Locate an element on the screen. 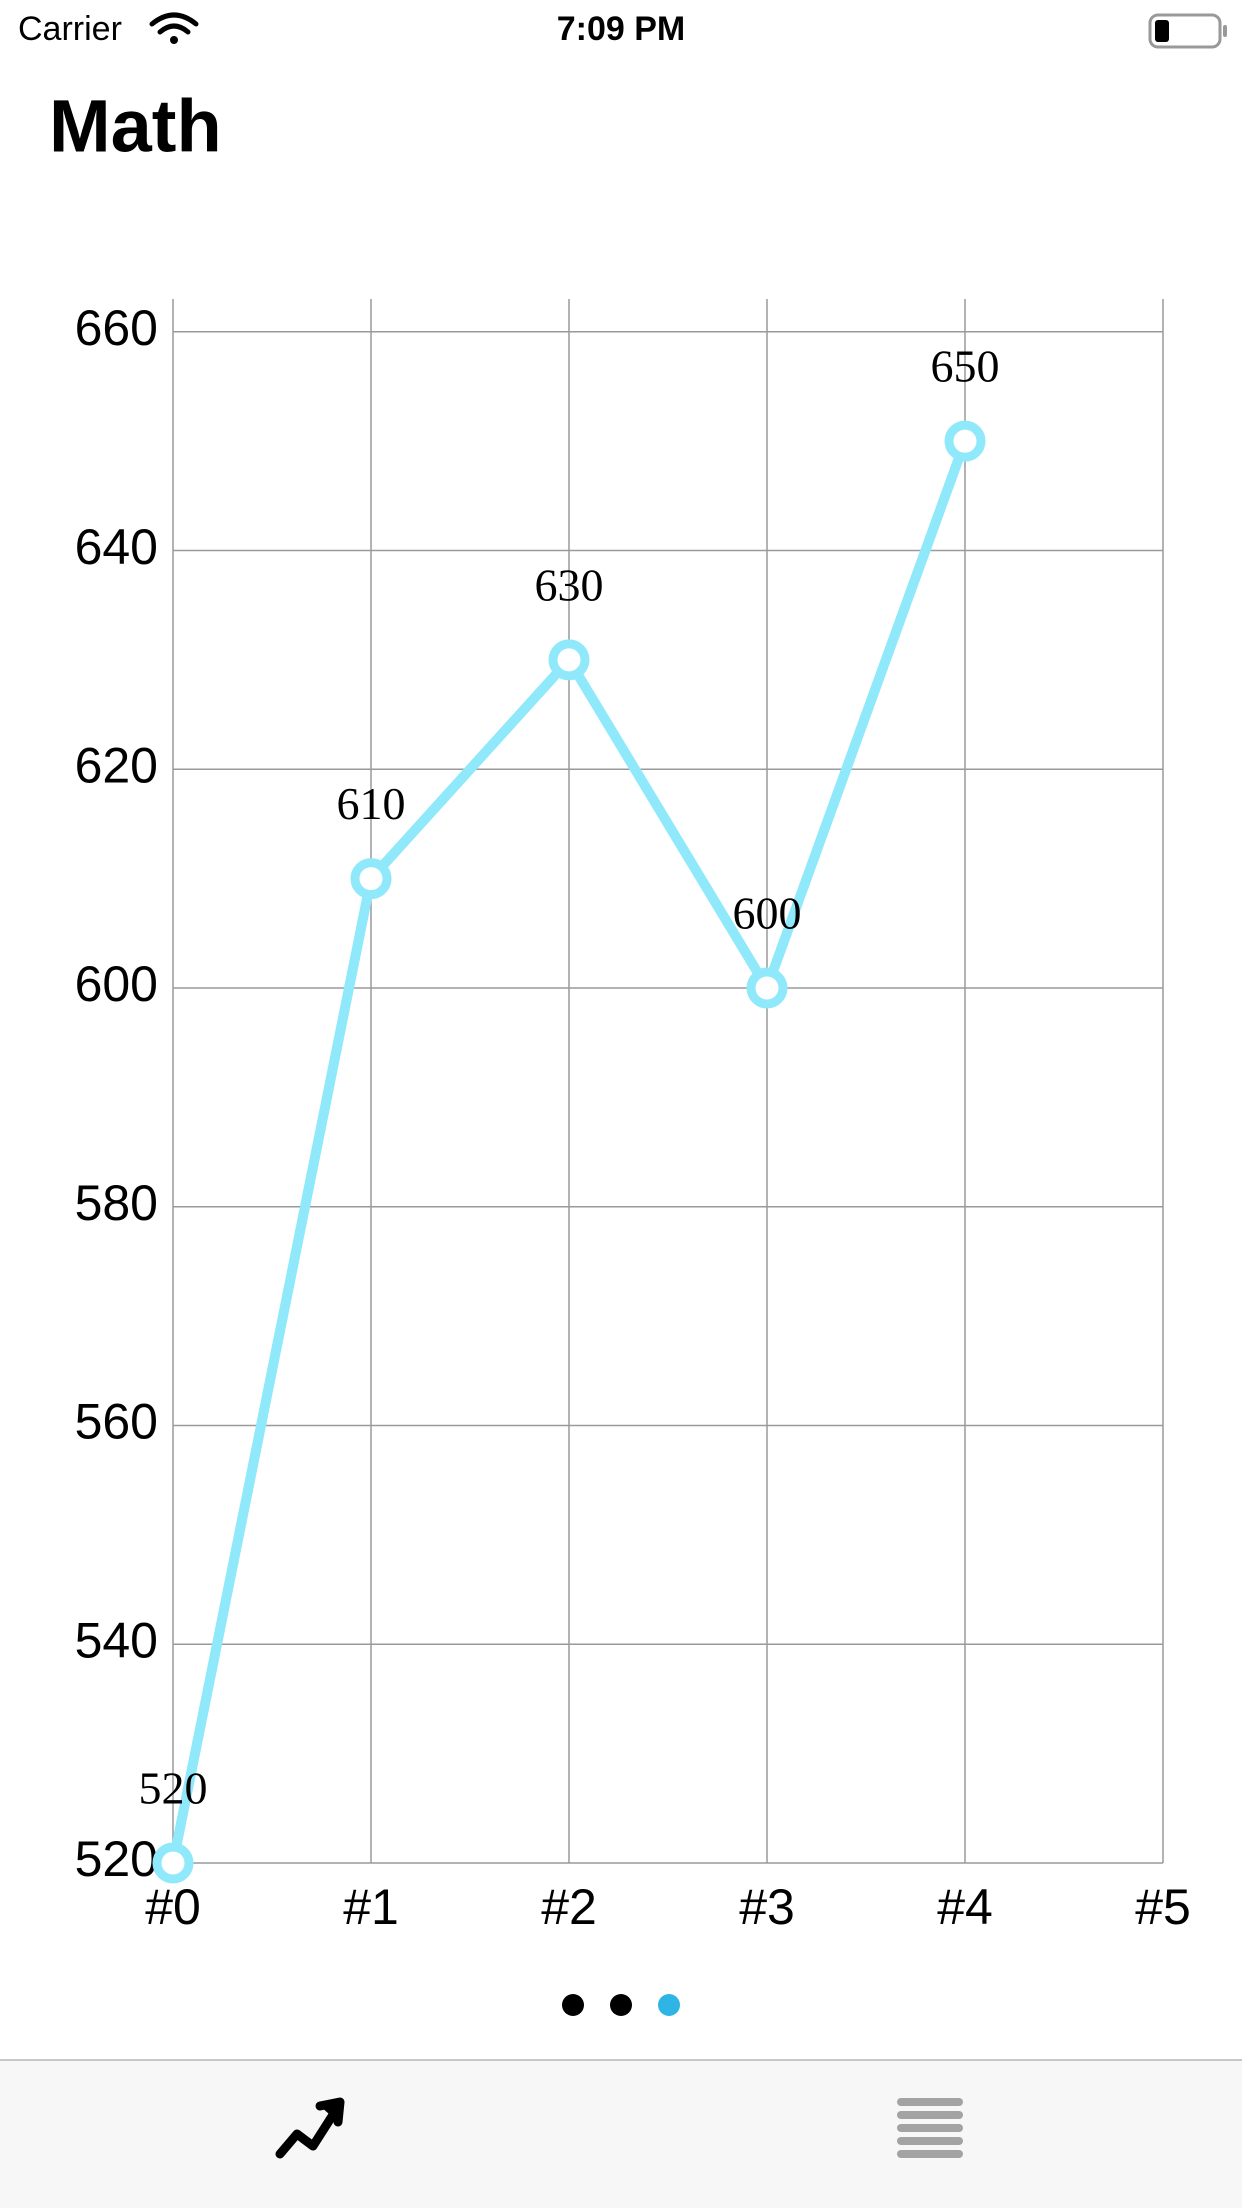 The image size is (1242, 2208). y-tick-label: 540 is located at coordinates (116, 1640).